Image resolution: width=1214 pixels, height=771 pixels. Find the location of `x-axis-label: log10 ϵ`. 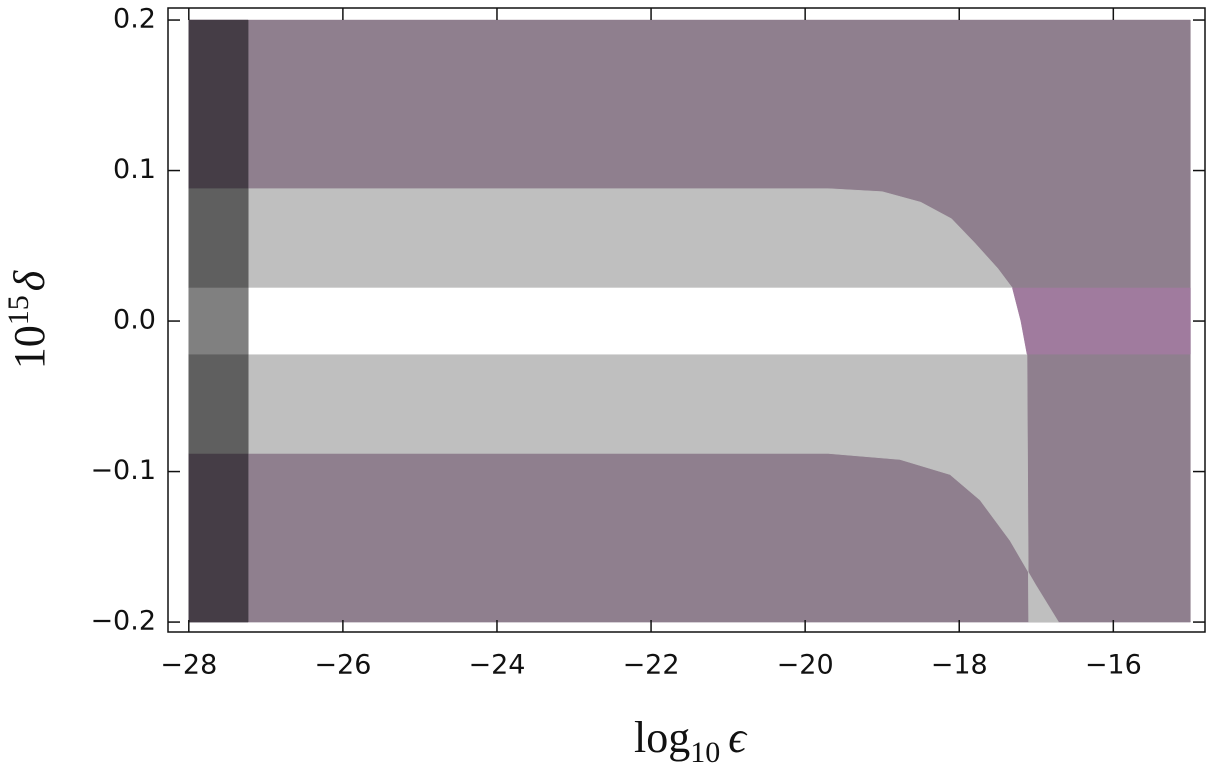

x-axis-label: log10 ϵ is located at coordinates (691, 741).